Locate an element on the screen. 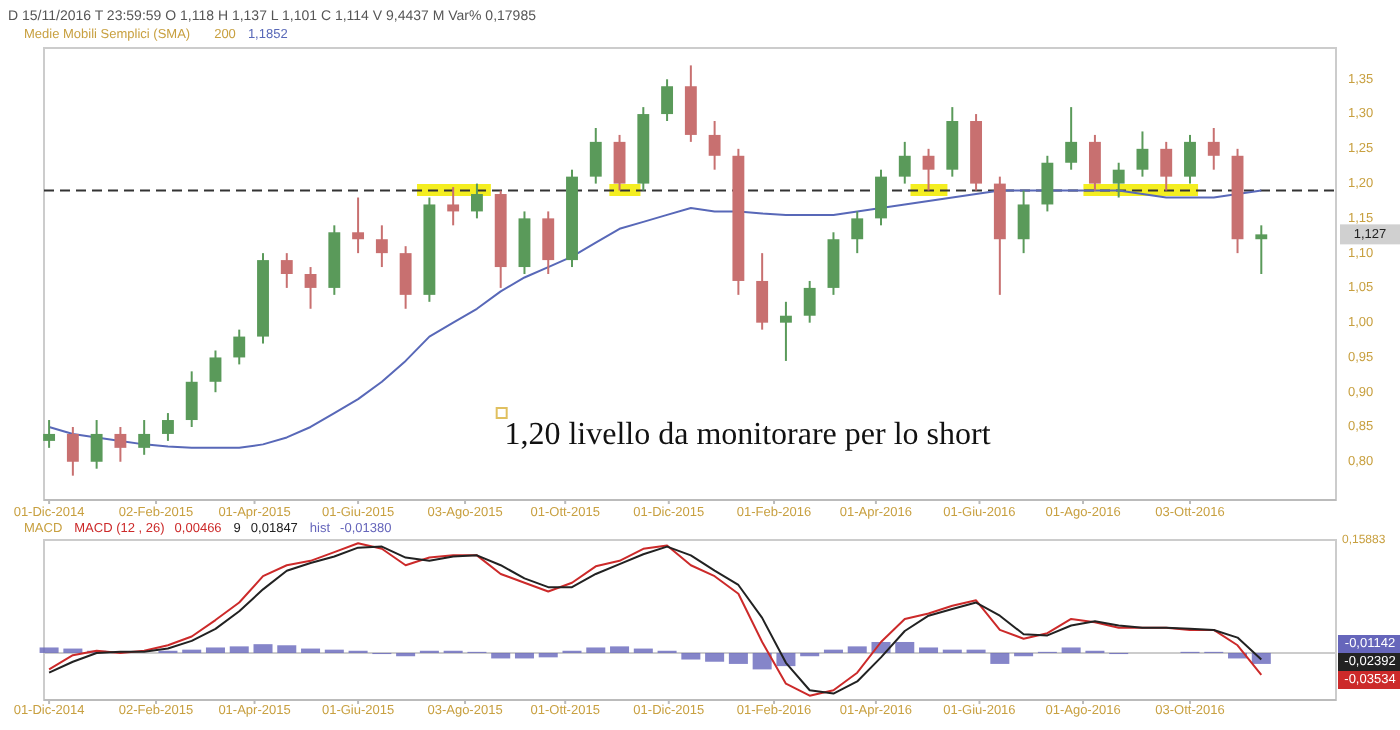  annotation: 1,20 livello da monitorare per lo short is located at coordinates (748, 435).